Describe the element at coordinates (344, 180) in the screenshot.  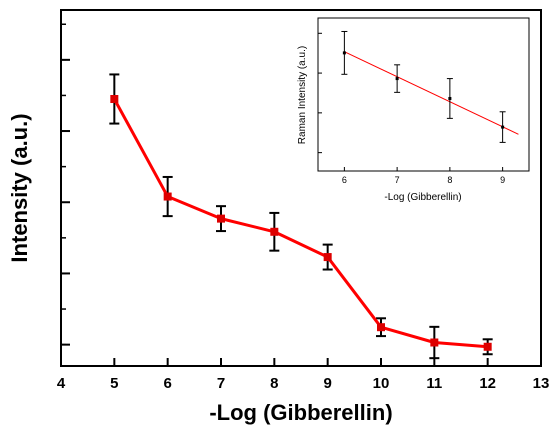
I see `inset-x-tick-label: 6` at that location.